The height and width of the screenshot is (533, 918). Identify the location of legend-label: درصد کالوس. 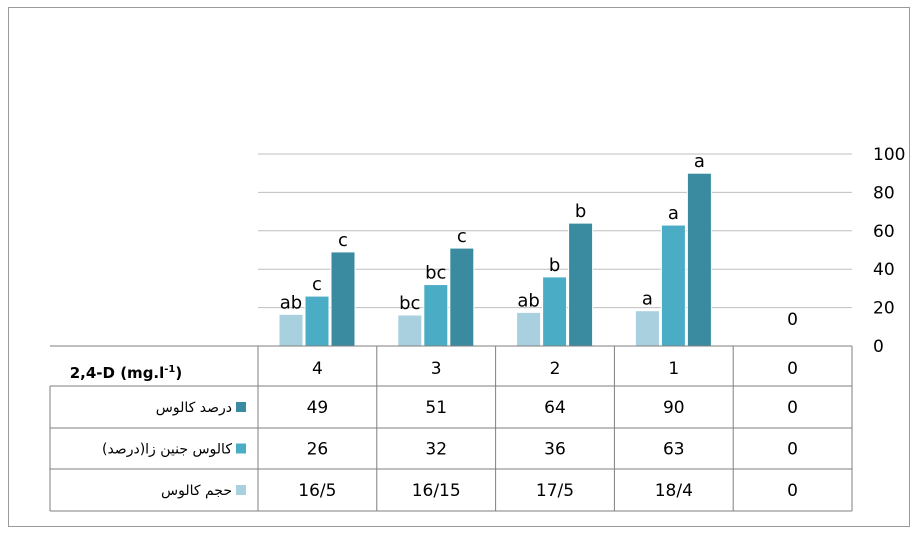
(194, 408).